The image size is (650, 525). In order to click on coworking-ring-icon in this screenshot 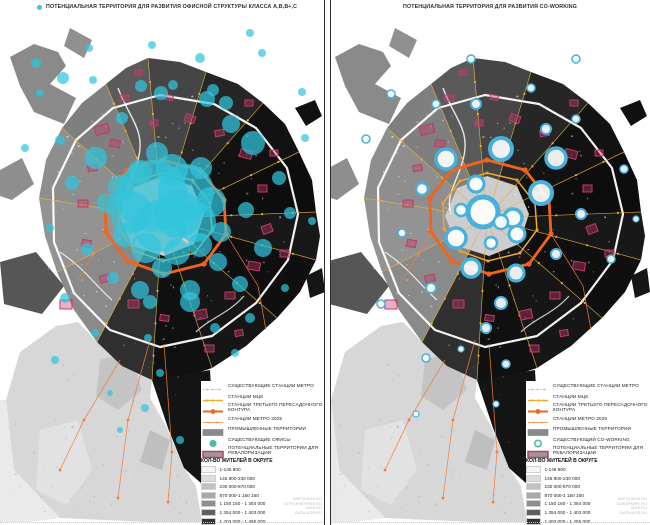, I will do `click(538, 441)`.